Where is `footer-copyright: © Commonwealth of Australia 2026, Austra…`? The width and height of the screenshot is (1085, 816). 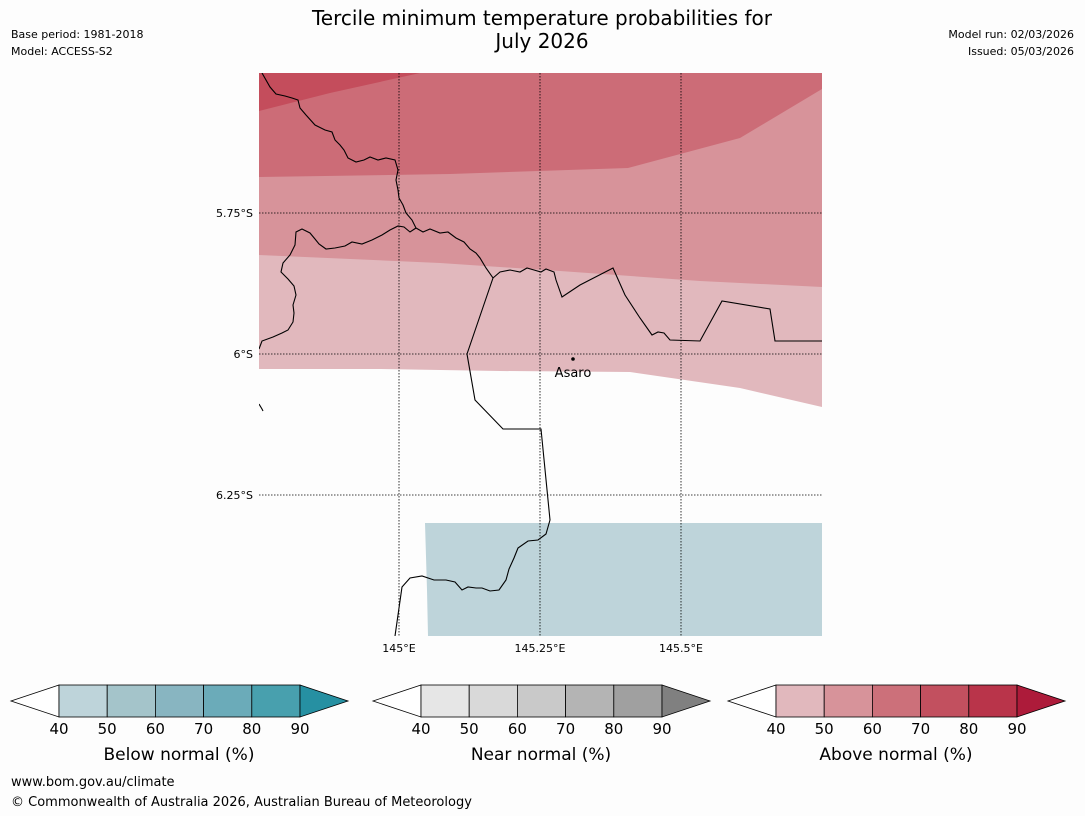 footer-copyright: © Commonwealth of Australia 2026, Austra… is located at coordinates (241, 802).